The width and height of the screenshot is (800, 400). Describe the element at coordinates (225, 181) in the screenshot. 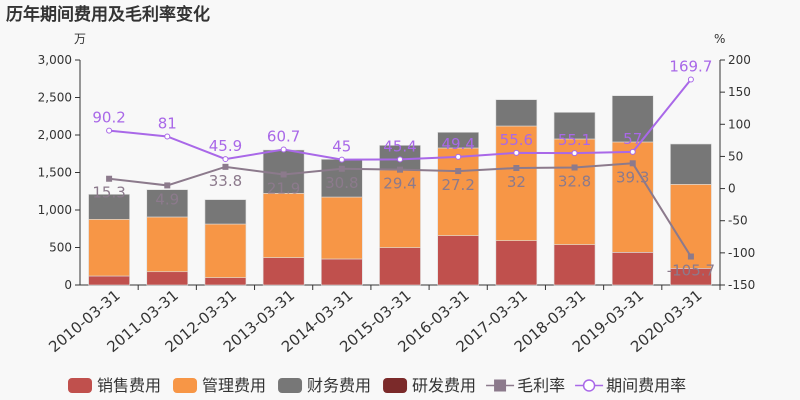

I see `data-label-毛利率: 33.8` at that location.